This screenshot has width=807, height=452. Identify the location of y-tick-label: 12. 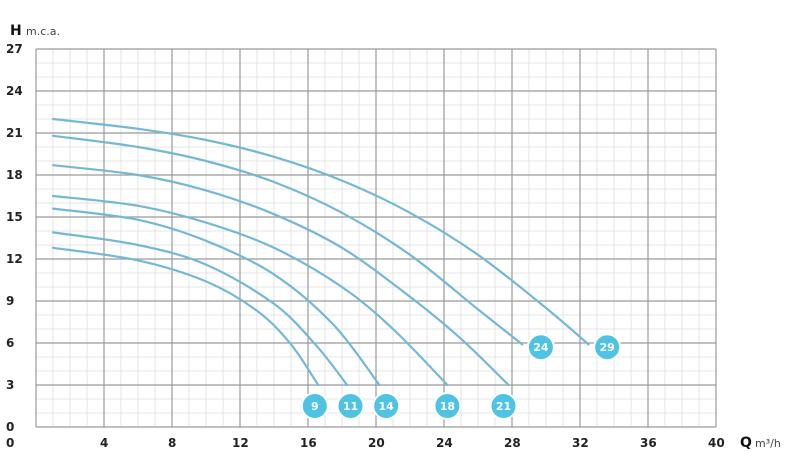
(14, 259).